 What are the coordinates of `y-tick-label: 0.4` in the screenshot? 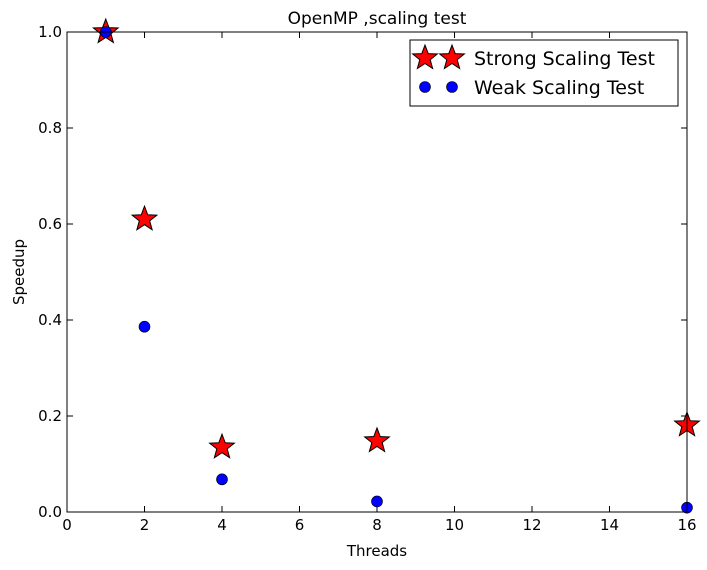 It's located at (50, 320).